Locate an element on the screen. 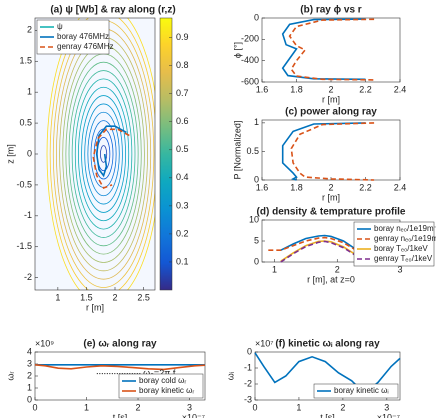 This screenshot has height=418, width=436. y-axis-label: P [Normalized] is located at coordinates (237, 150).